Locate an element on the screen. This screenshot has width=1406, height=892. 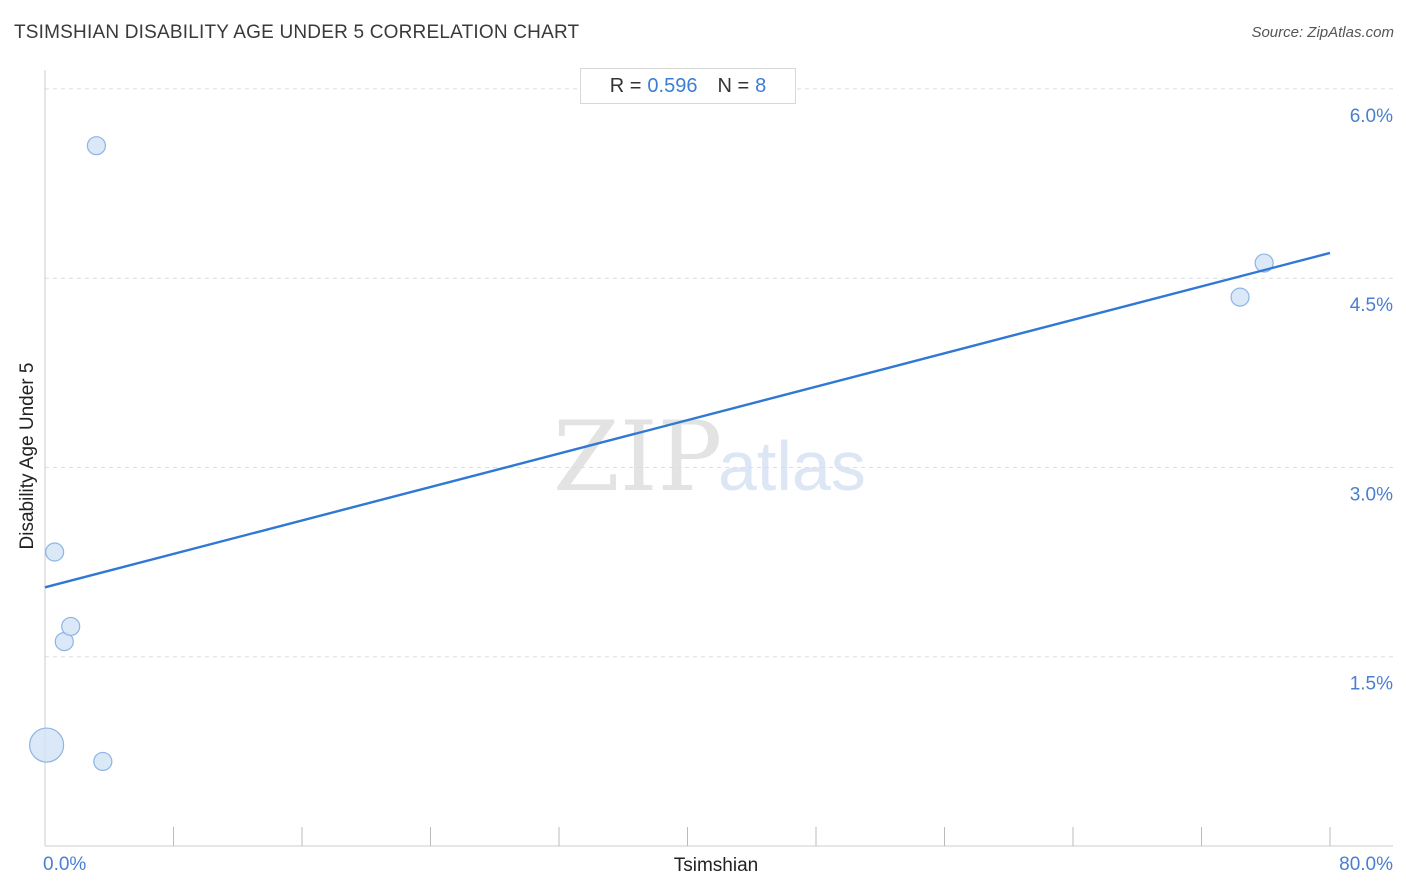
watermark-atlas: atlas is located at coordinates (792, 466).